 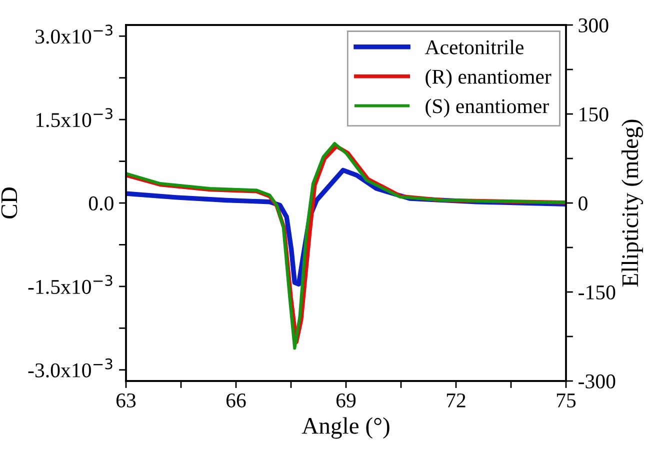 I want to click on y-tick-label: 0.0, so click(x=101, y=203).